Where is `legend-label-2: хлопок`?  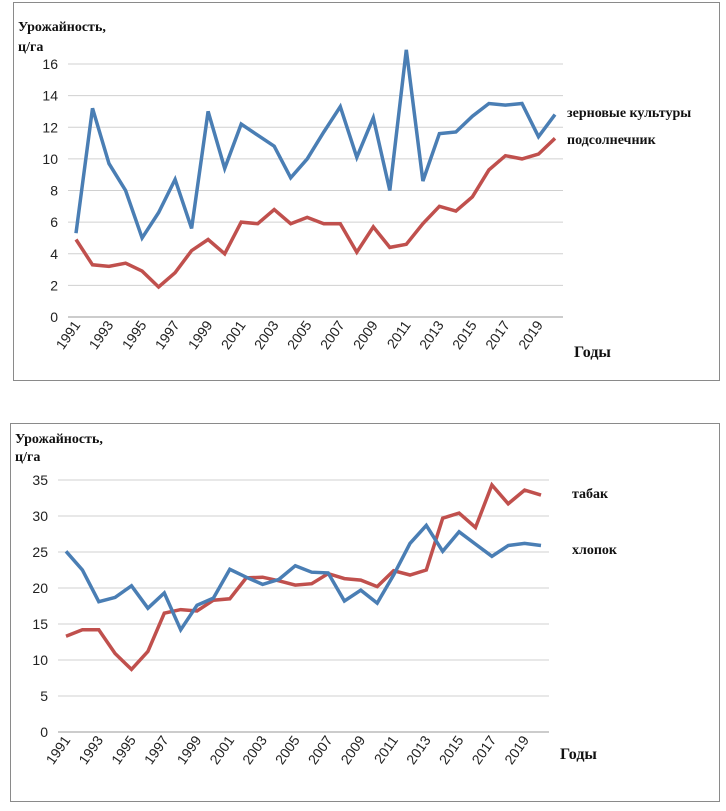
legend-label-2: хлопок is located at coordinates (595, 550).